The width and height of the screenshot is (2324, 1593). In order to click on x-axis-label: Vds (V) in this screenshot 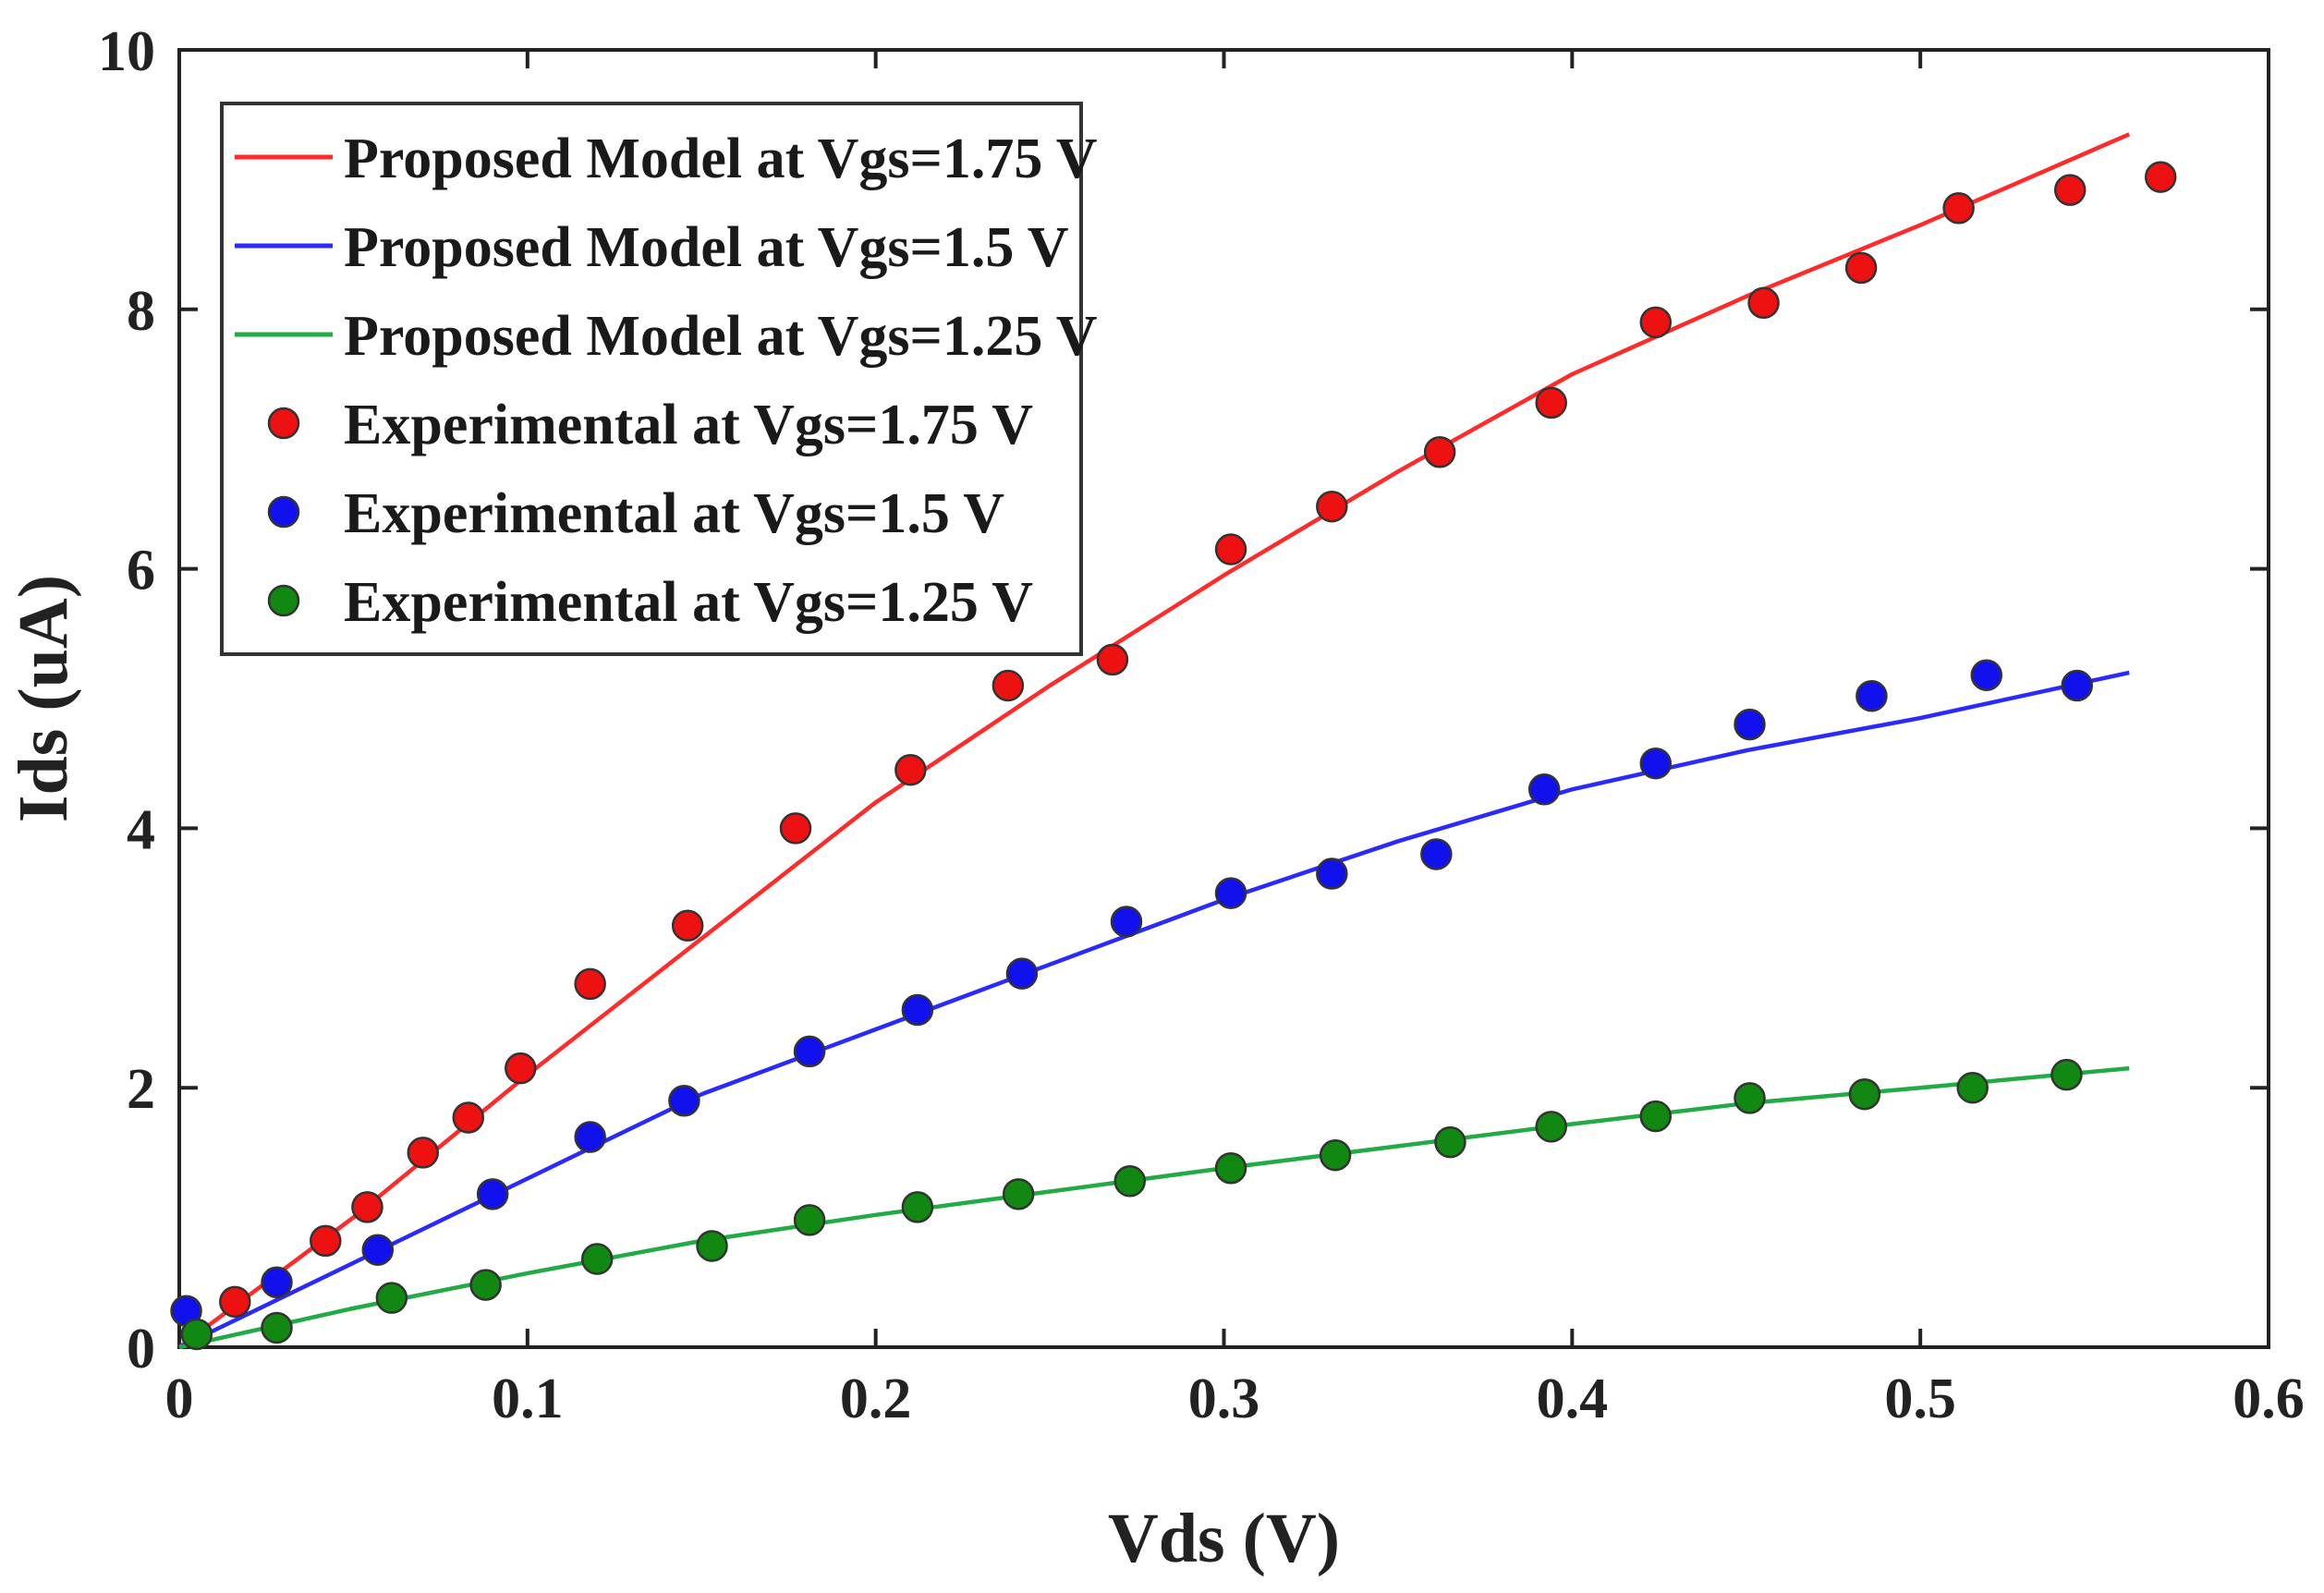, I will do `click(1224, 1538)`.